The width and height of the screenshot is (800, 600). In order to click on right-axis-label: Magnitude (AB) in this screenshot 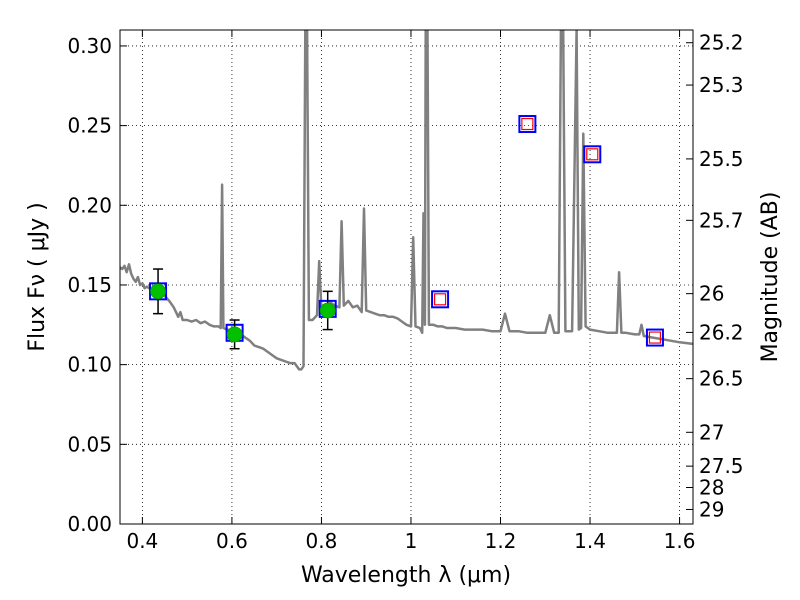, I will do `click(770, 277)`.